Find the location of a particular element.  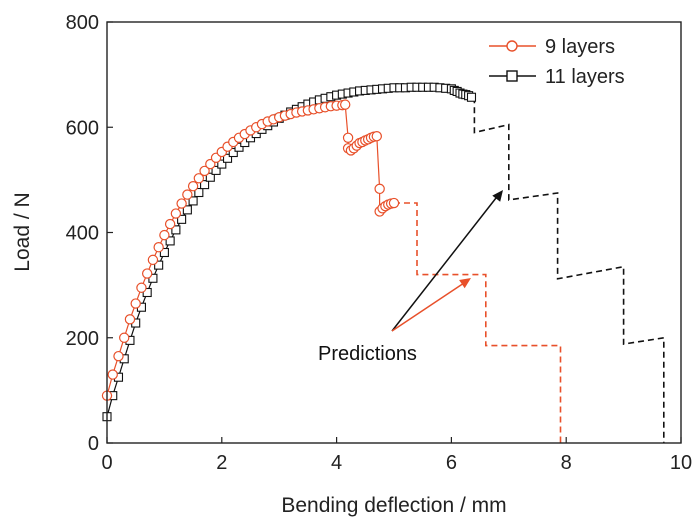

annotation-arrow-black is located at coordinates (444, 264).